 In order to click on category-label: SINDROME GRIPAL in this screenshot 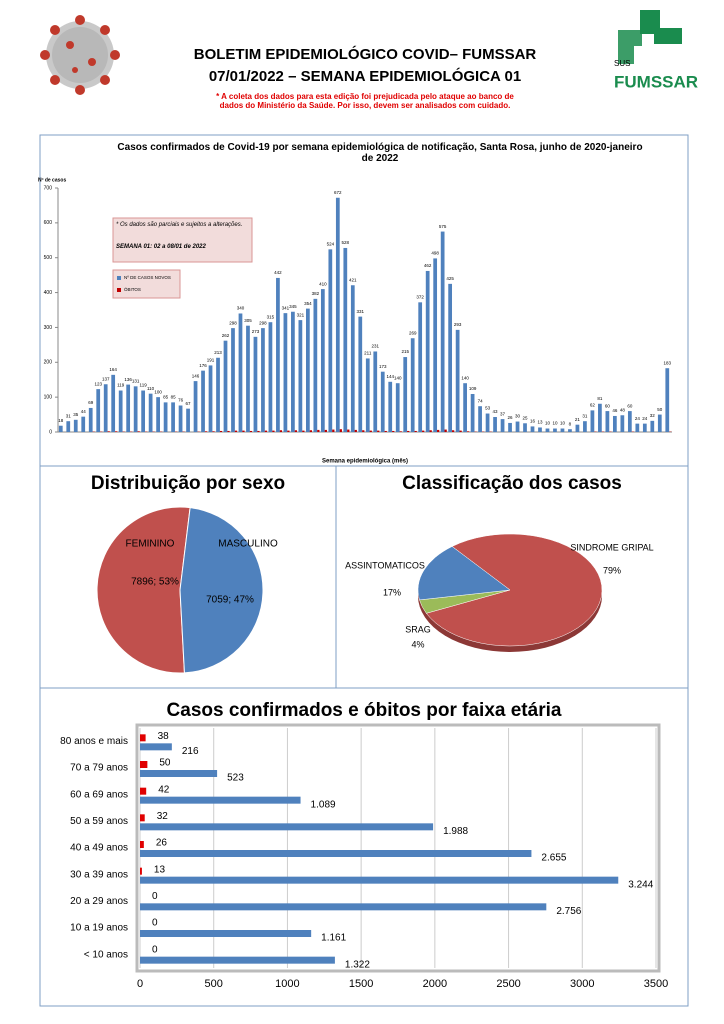, I will do `click(611, 547)`.